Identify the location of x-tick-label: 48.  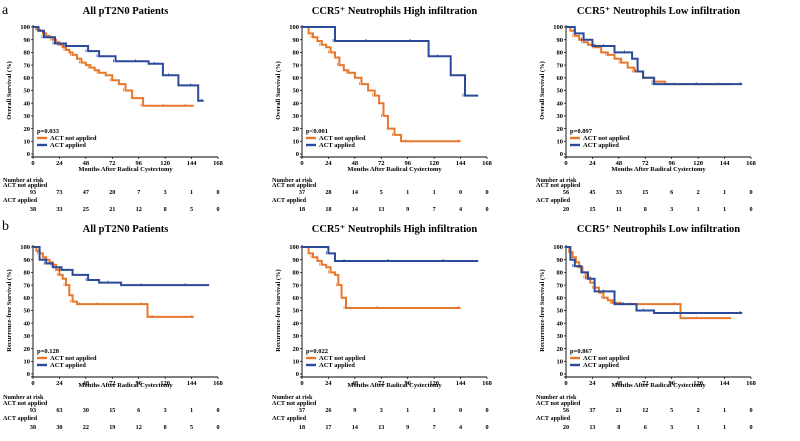
(619, 163).